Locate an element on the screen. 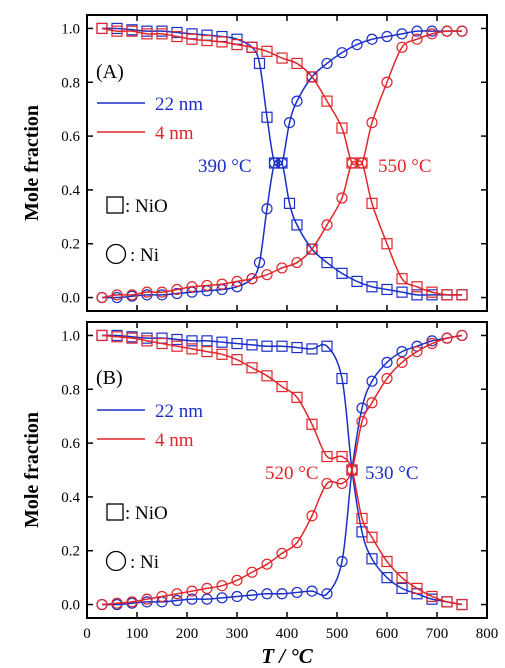  nio-key-label: : NiO is located at coordinates (146, 513).